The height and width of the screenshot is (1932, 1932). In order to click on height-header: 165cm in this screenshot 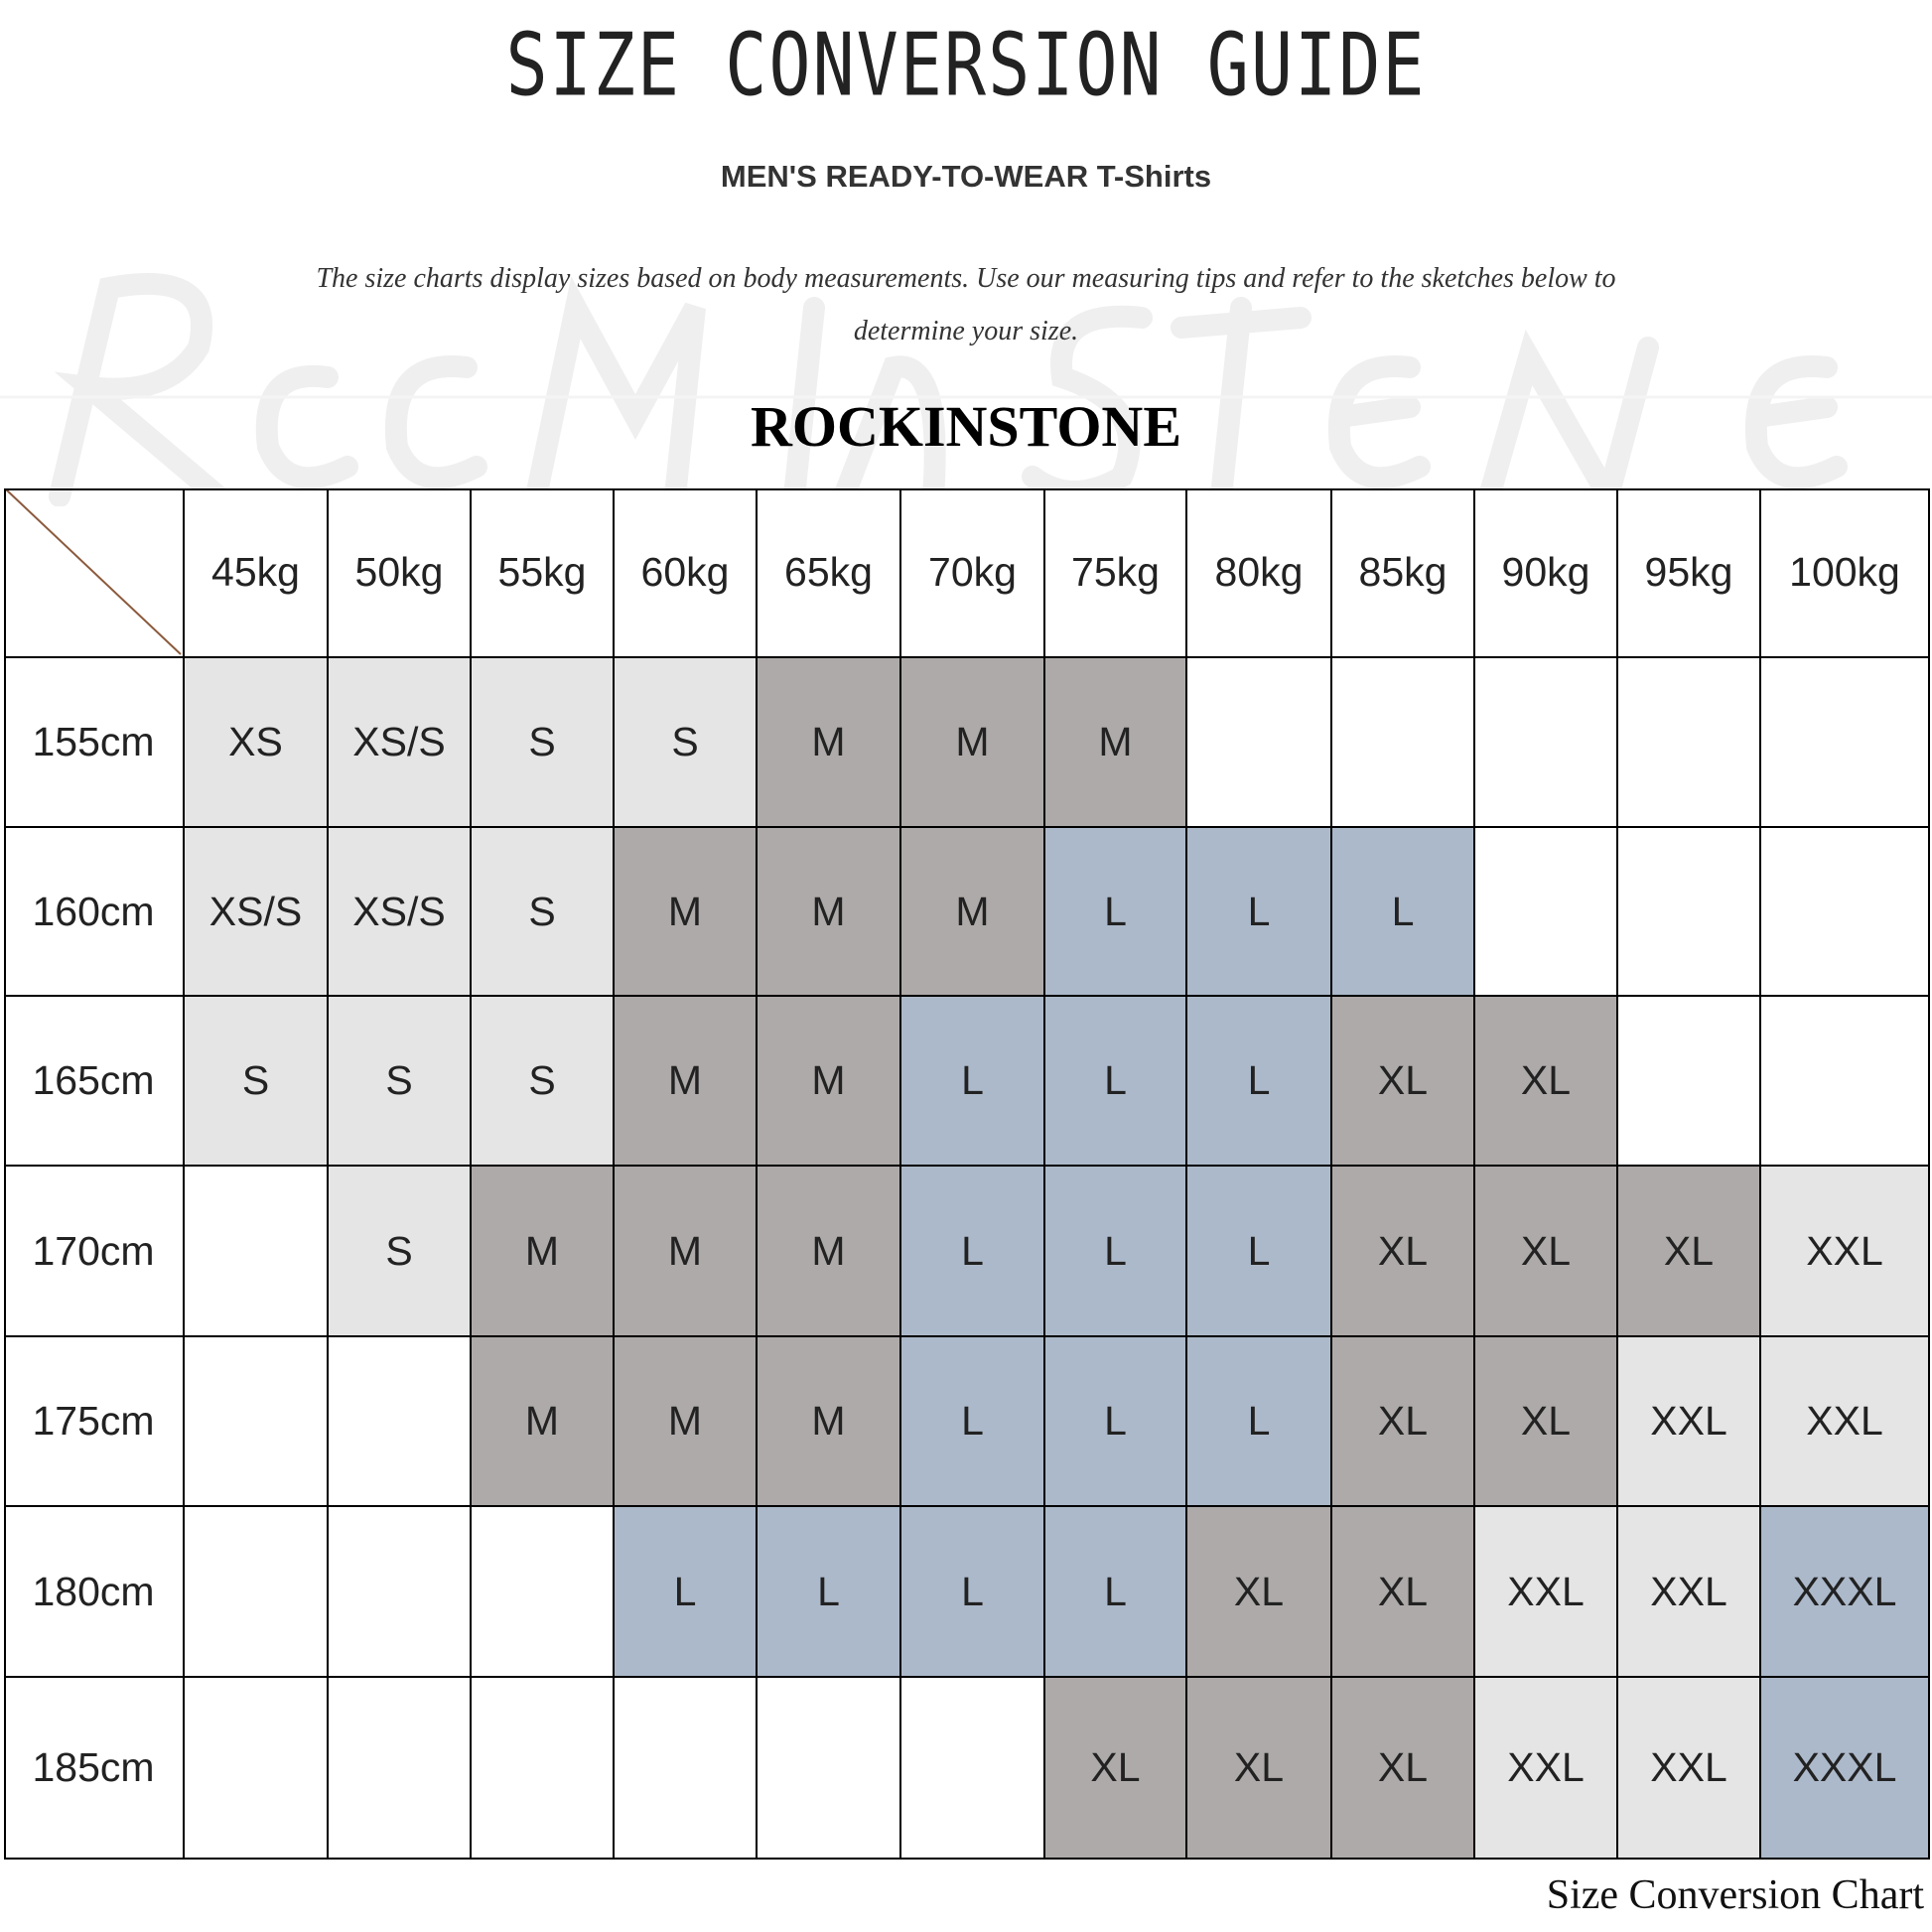, I will do `click(95, 1082)`.